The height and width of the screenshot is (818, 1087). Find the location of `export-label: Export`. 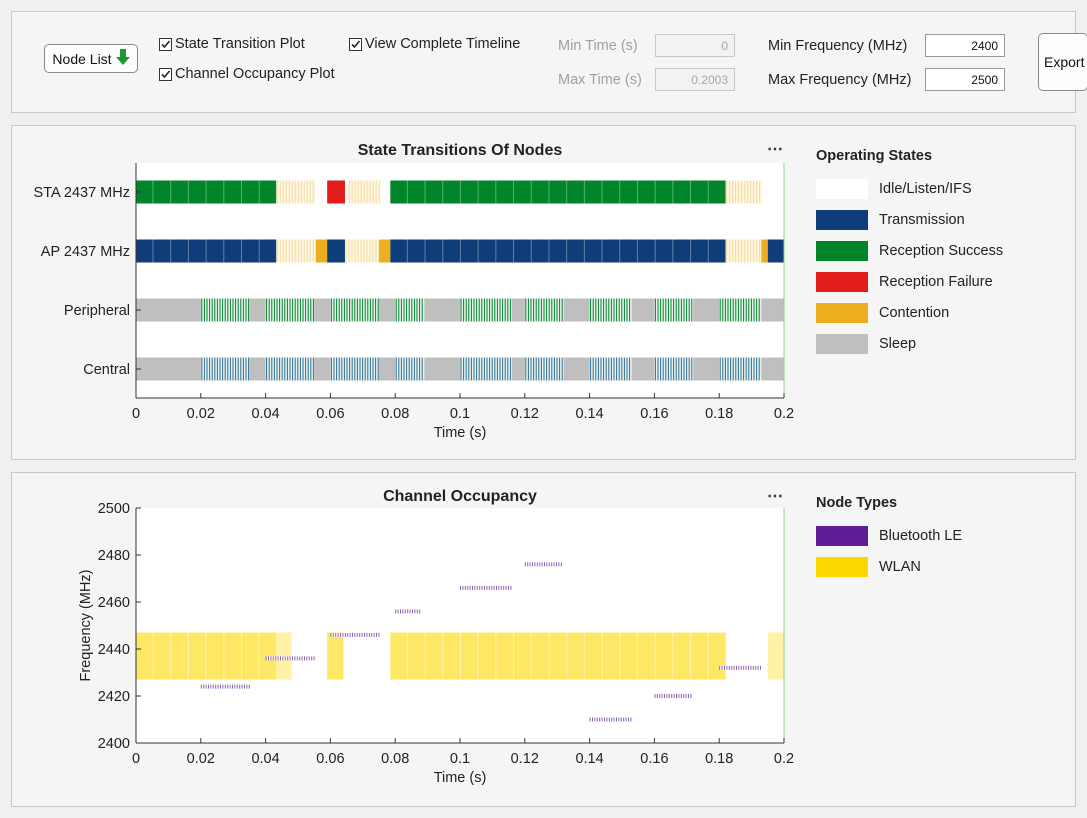

export-label: Export is located at coordinates (1064, 62).